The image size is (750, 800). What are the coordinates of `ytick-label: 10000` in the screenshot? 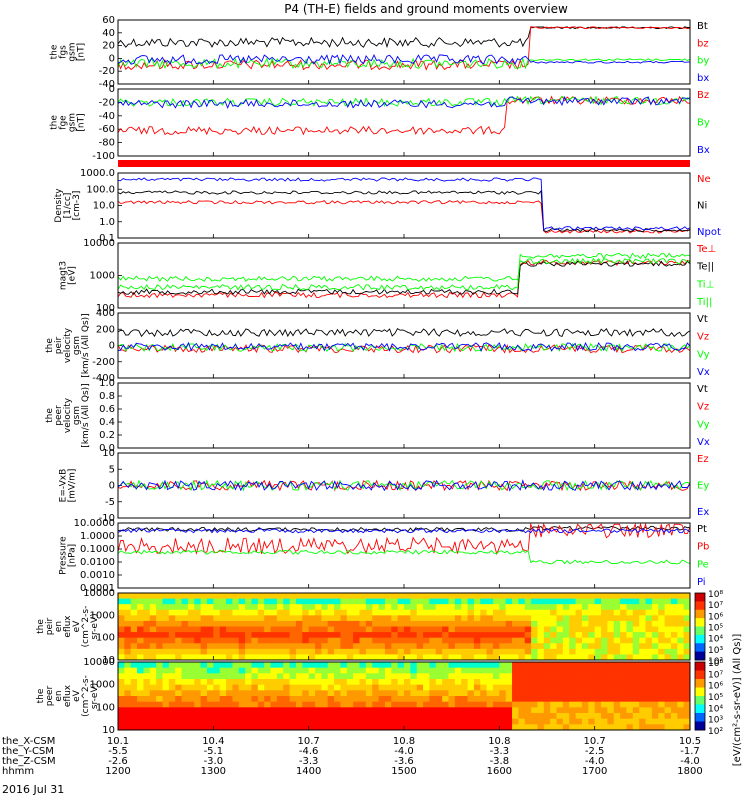 It's located at (99, 662).